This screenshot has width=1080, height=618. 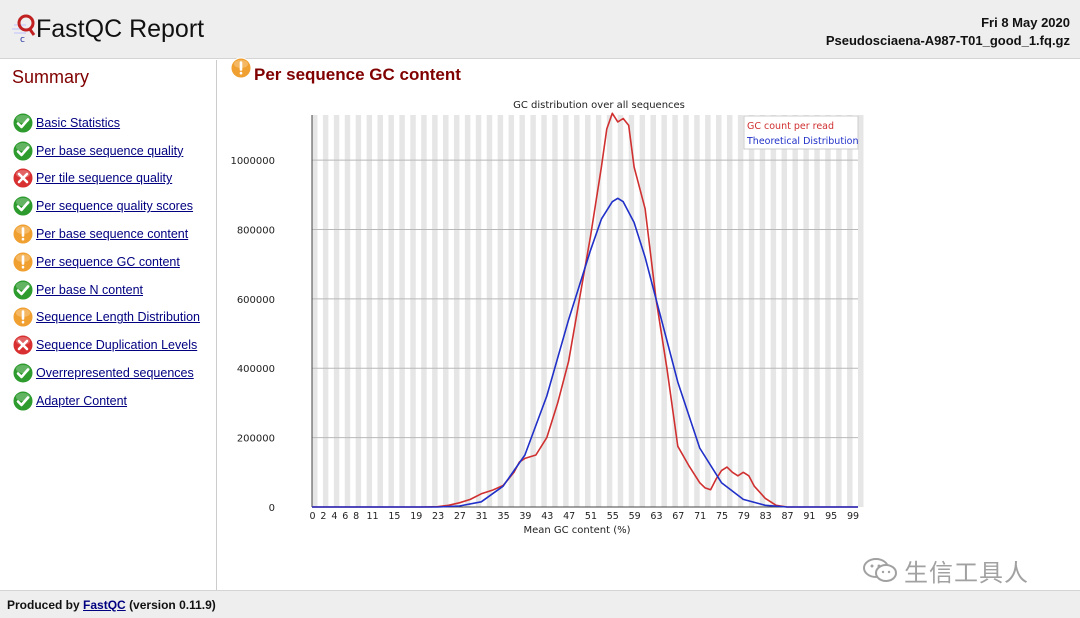 I want to click on nav-link: Per sequence GC content, so click(x=108, y=261).